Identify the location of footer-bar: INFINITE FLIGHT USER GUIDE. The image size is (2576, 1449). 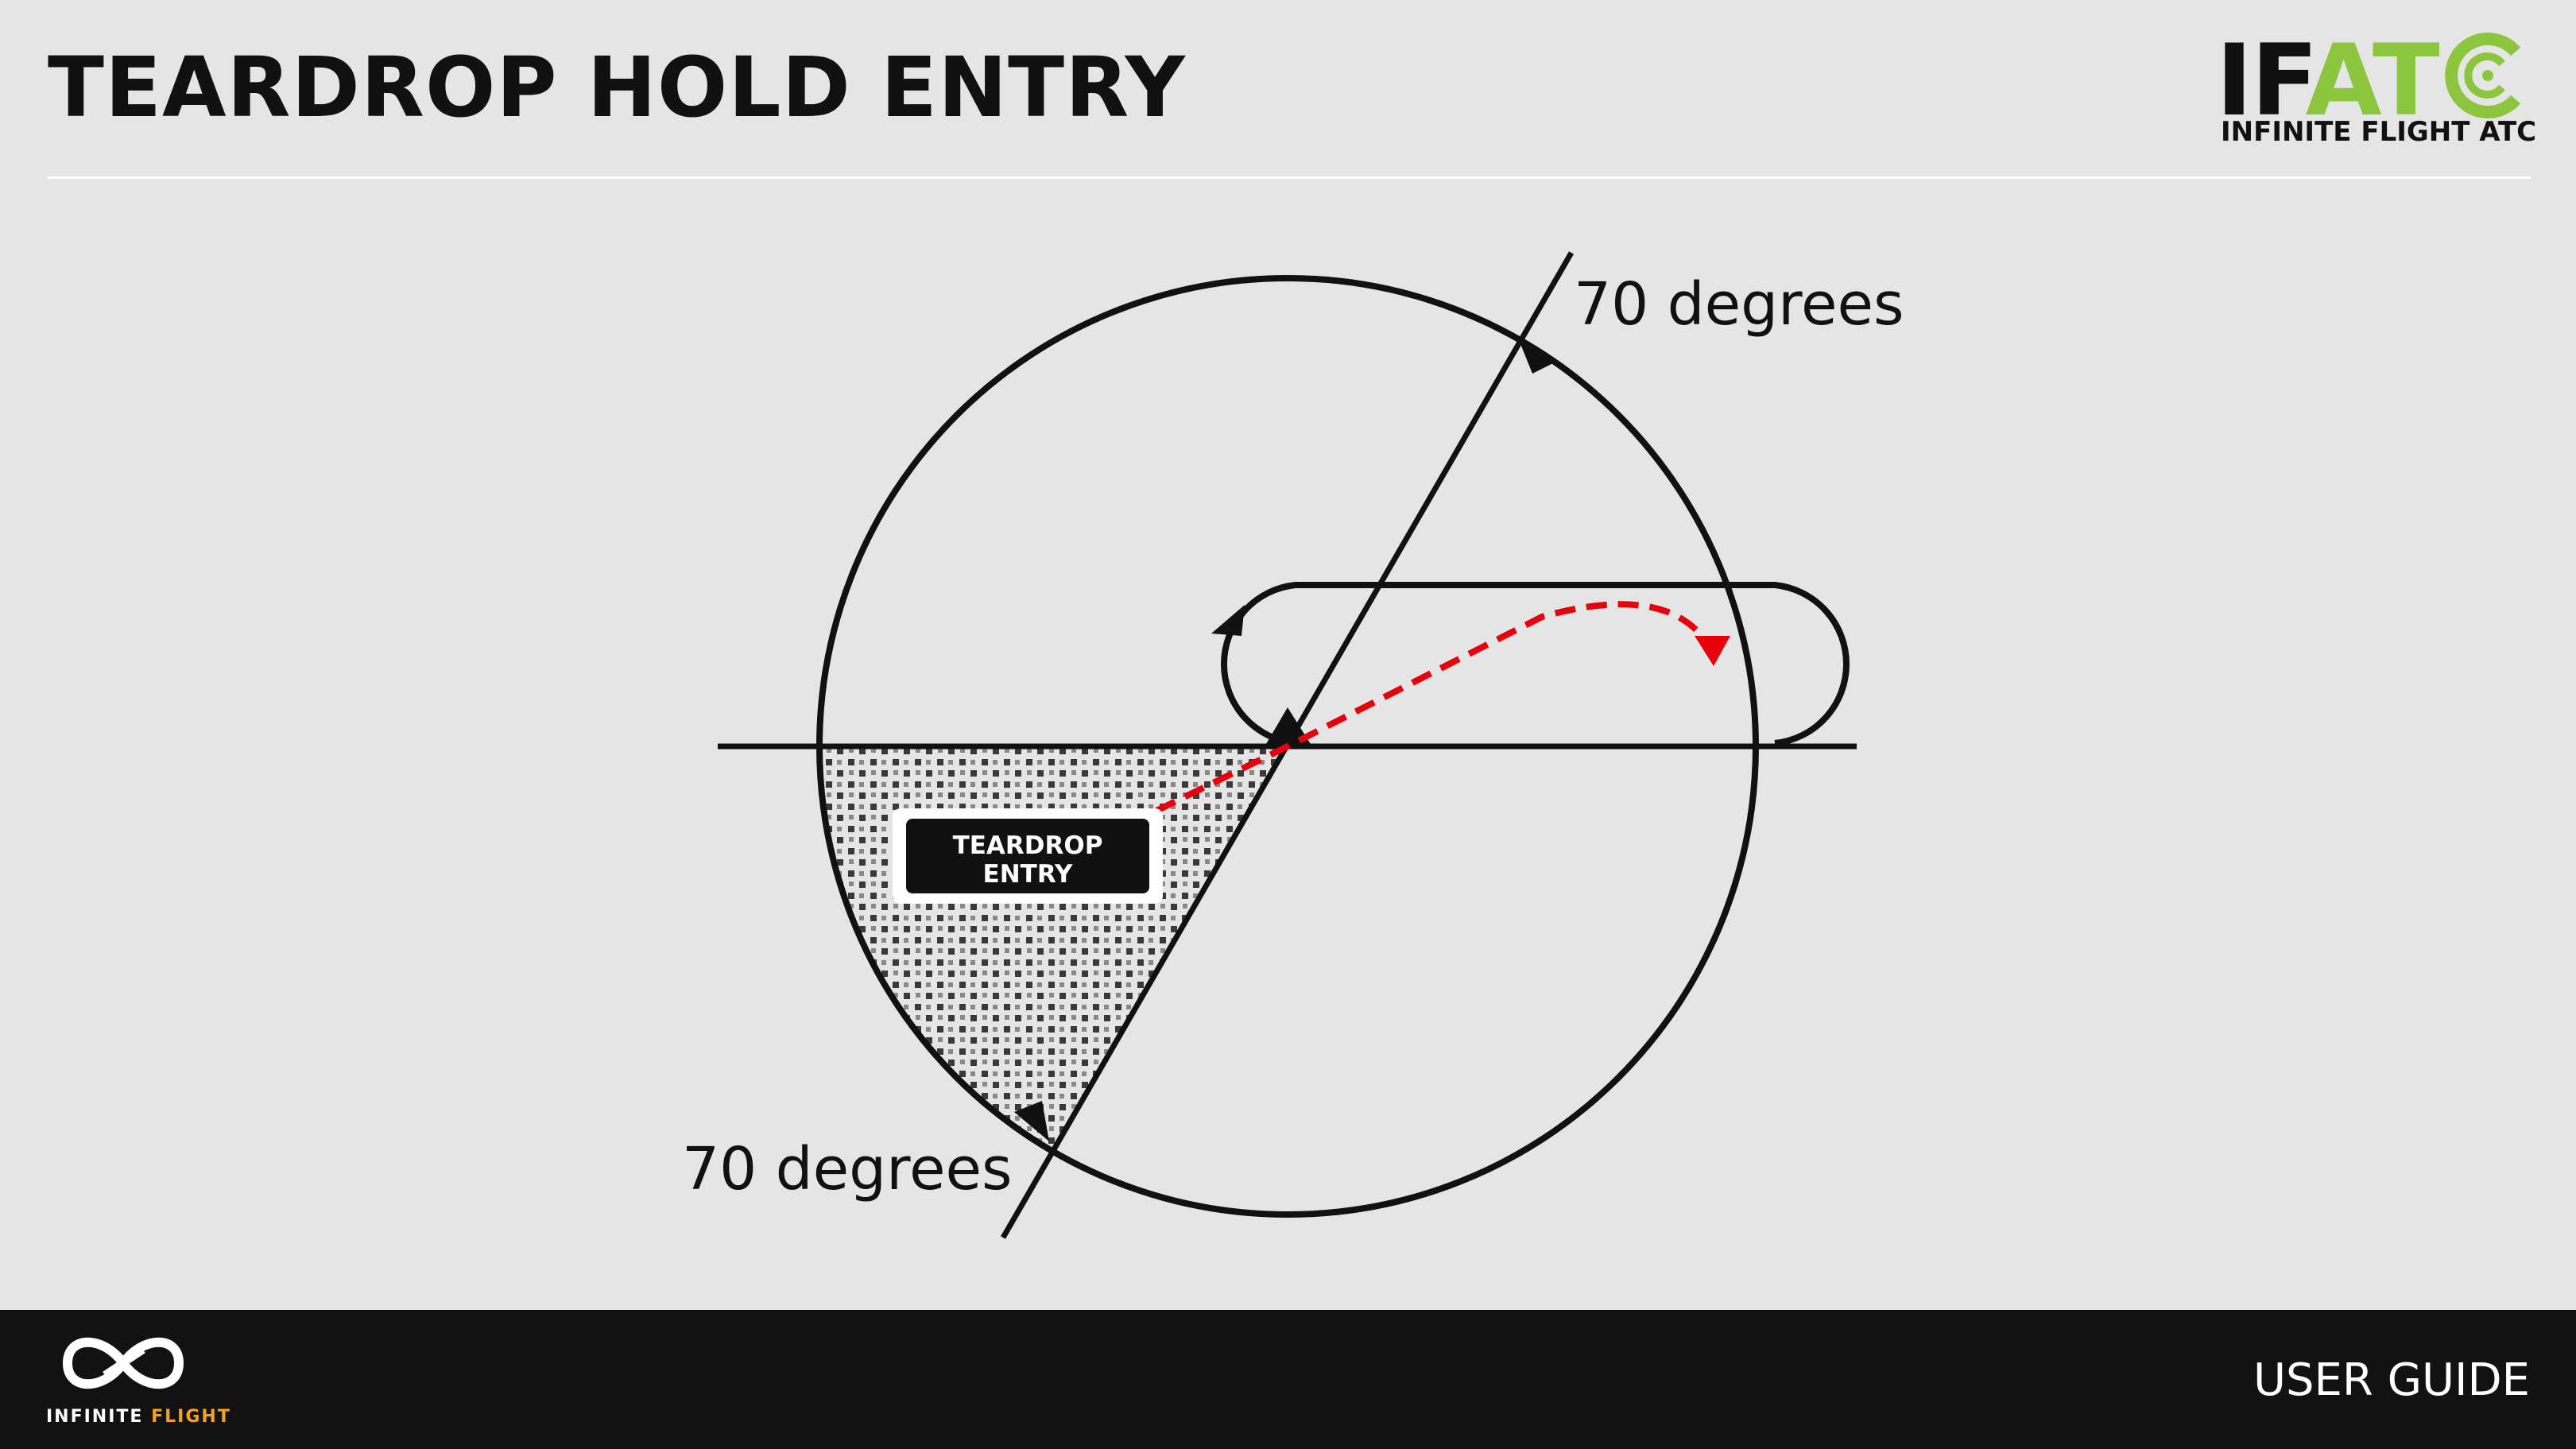
(1288, 1379).